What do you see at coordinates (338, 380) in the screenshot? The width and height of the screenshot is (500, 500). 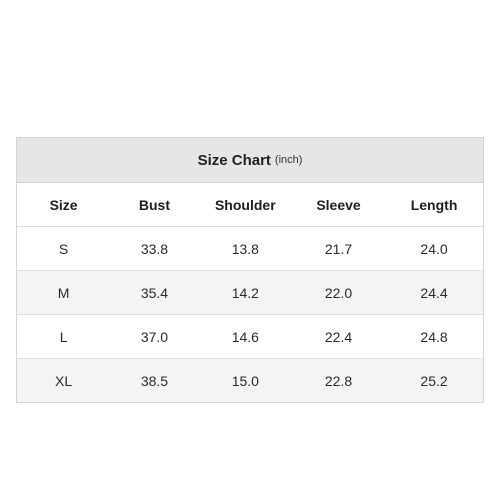 I see `cell-sleeve: 22.8` at bounding box center [338, 380].